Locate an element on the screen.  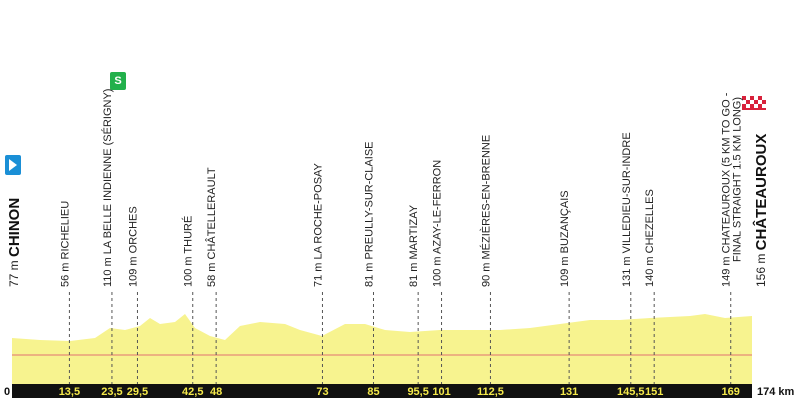
place-name: CHEZELLES is located at coordinates (650, 221).